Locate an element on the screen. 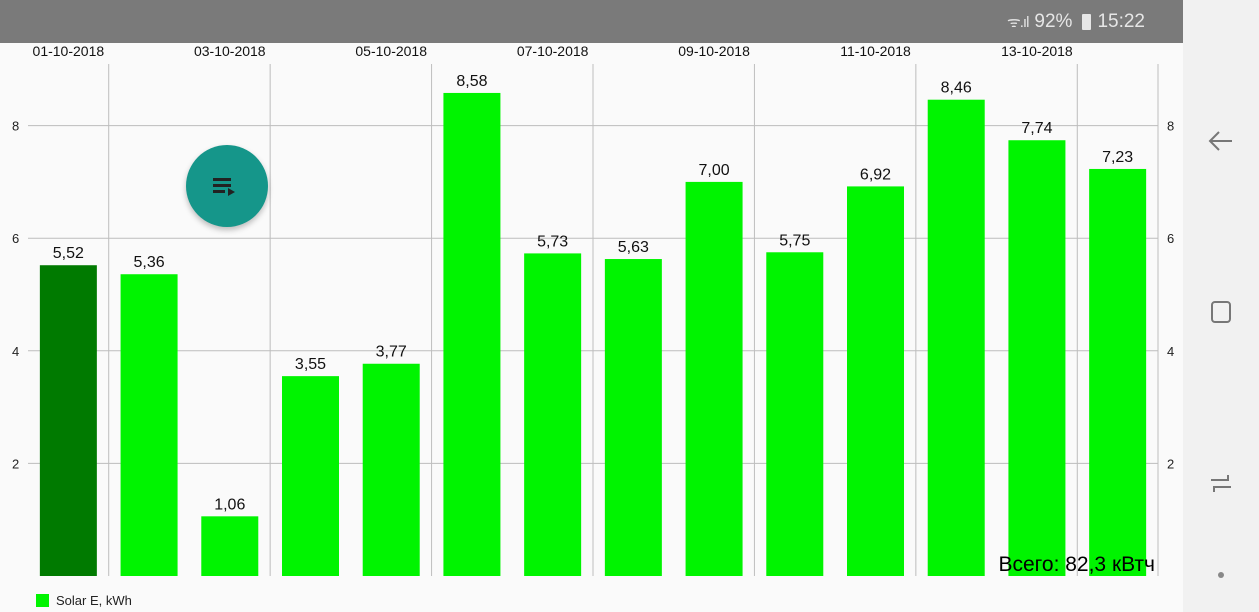 The image size is (1259, 612). nav-handle-button is located at coordinates (1221, 575).